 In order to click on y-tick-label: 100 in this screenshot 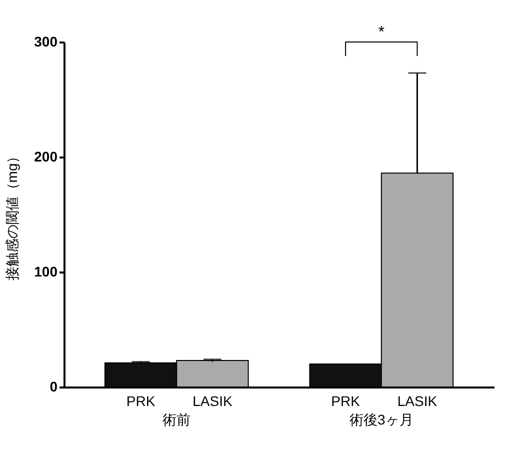, I will do `click(46, 272)`.